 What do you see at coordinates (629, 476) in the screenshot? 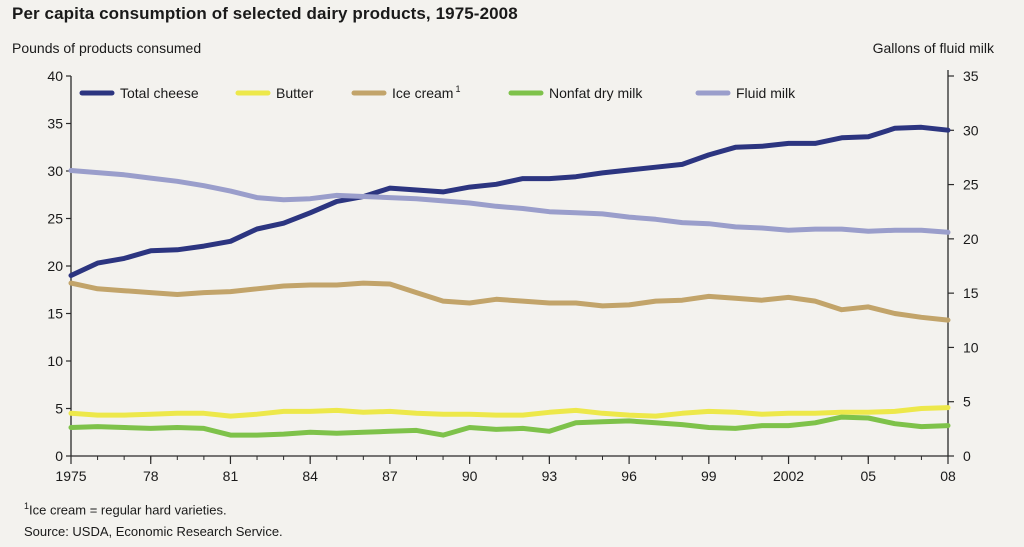
I see `x-tick-label: 96` at bounding box center [629, 476].